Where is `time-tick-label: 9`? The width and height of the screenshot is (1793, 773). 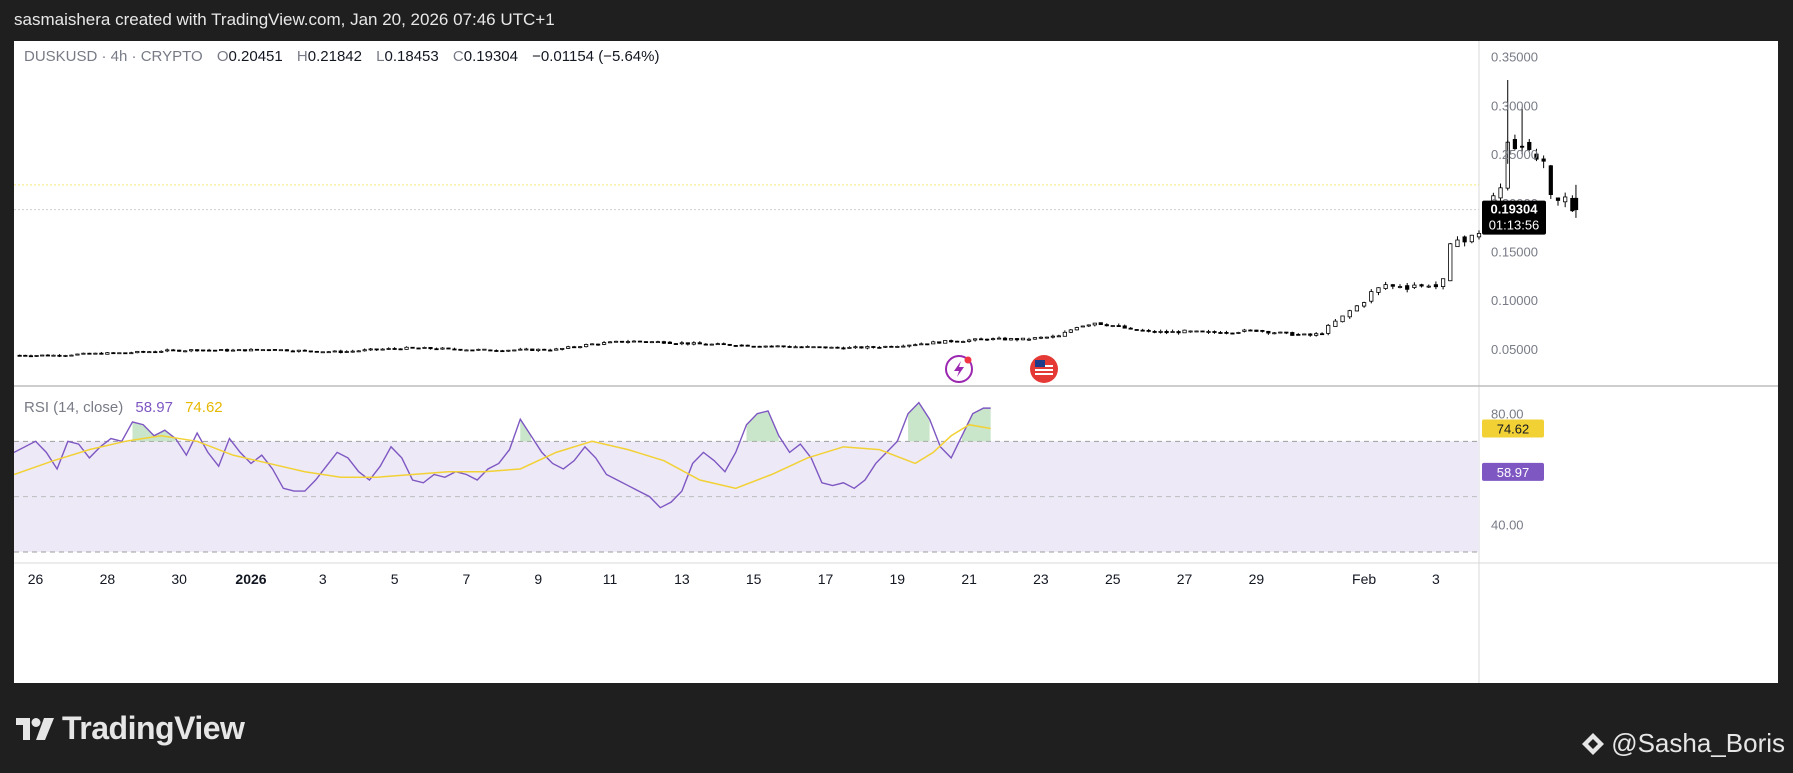
time-tick-label: 9 is located at coordinates (538, 579).